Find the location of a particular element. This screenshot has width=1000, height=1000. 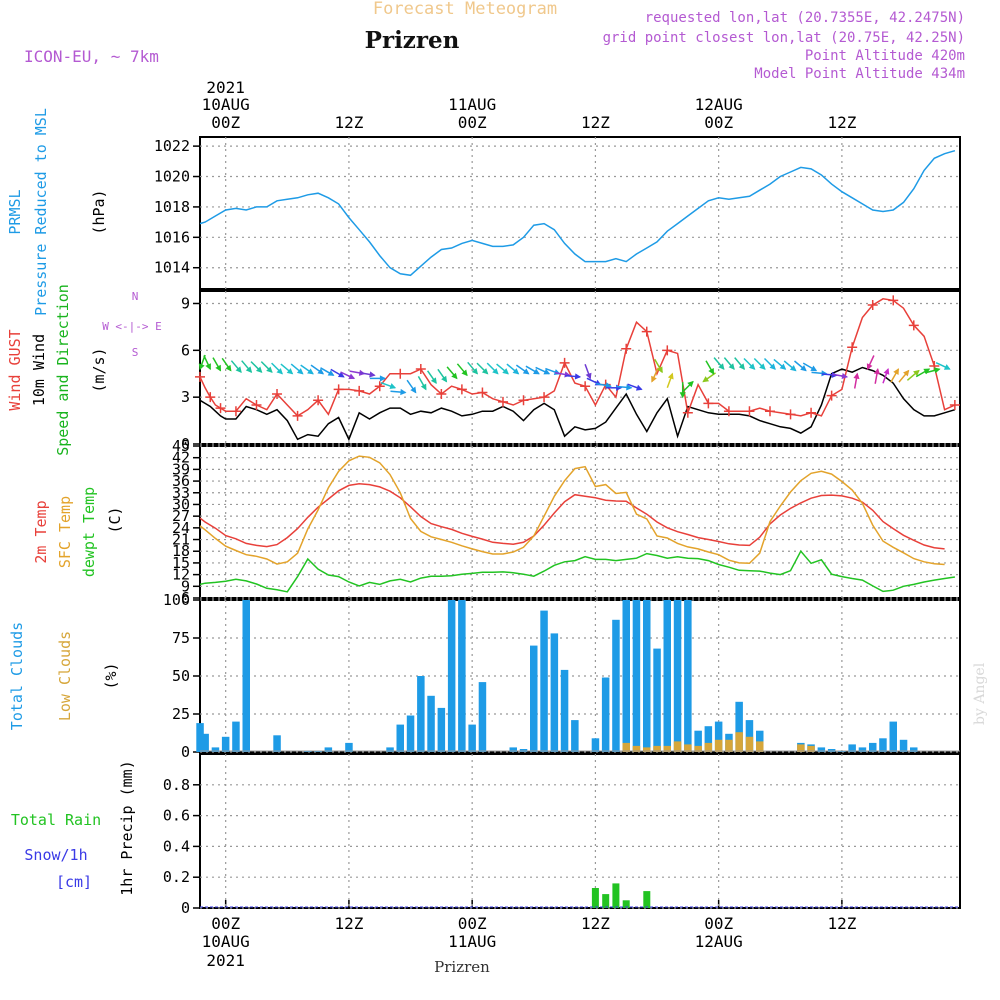

y-tick-label: 1018 is located at coordinates (172, 207).